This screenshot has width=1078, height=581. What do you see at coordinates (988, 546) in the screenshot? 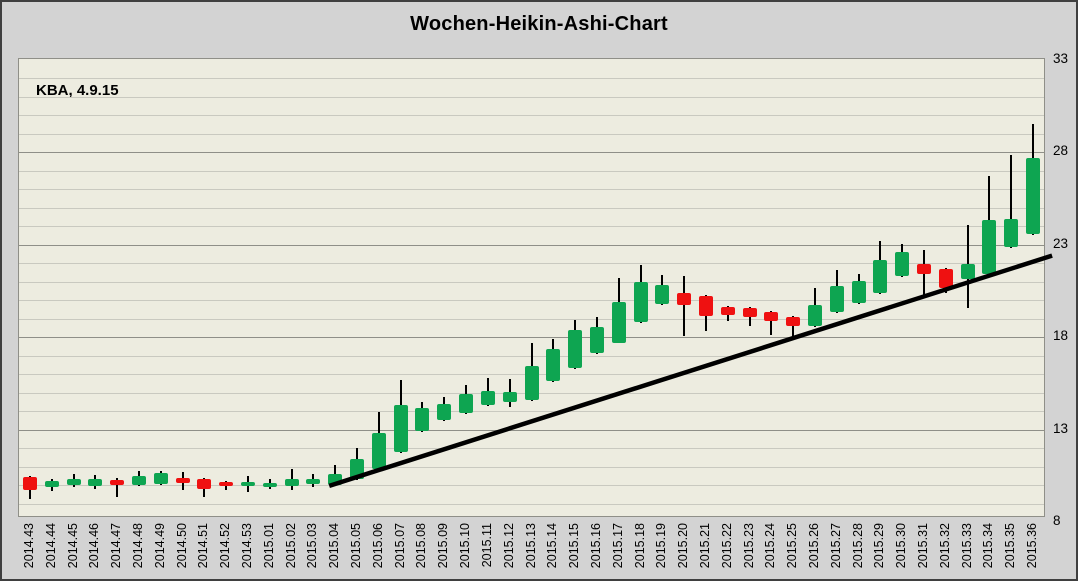
I see `x-axis-tick-label: 2015.34` at bounding box center [988, 546].